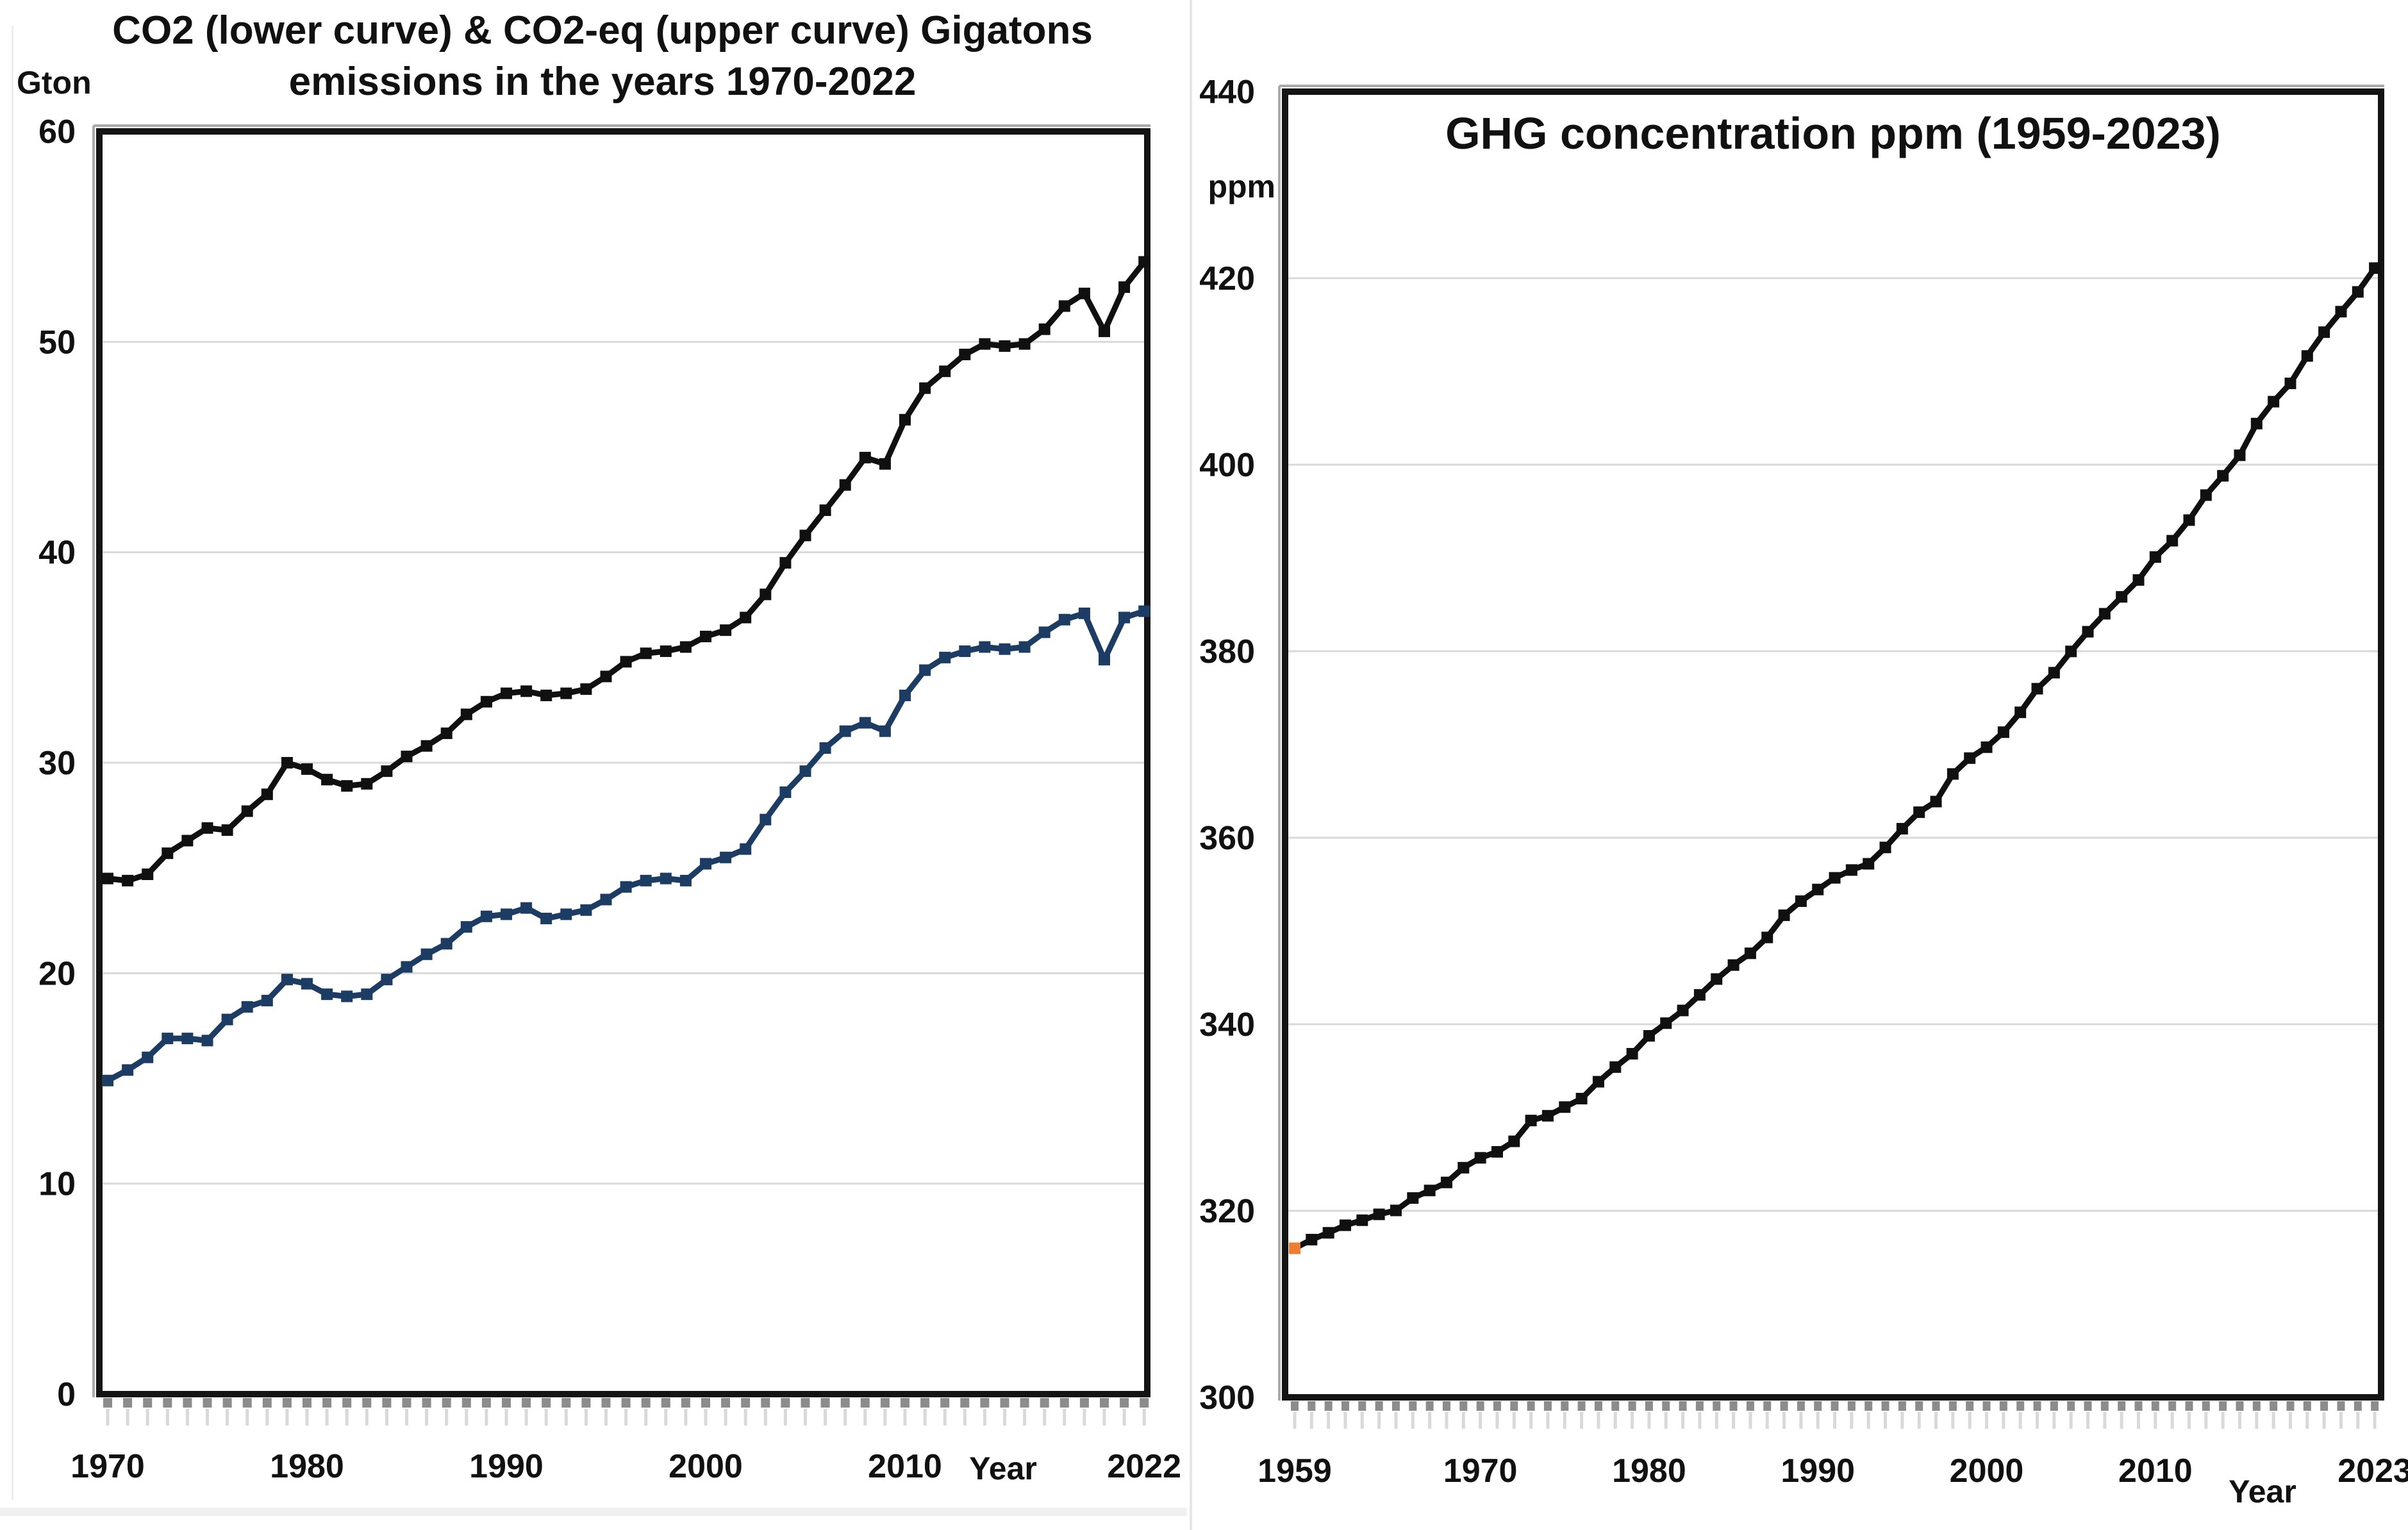  What do you see at coordinates (57, 763) in the screenshot?
I see `left-y-tick-label: 30` at bounding box center [57, 763].